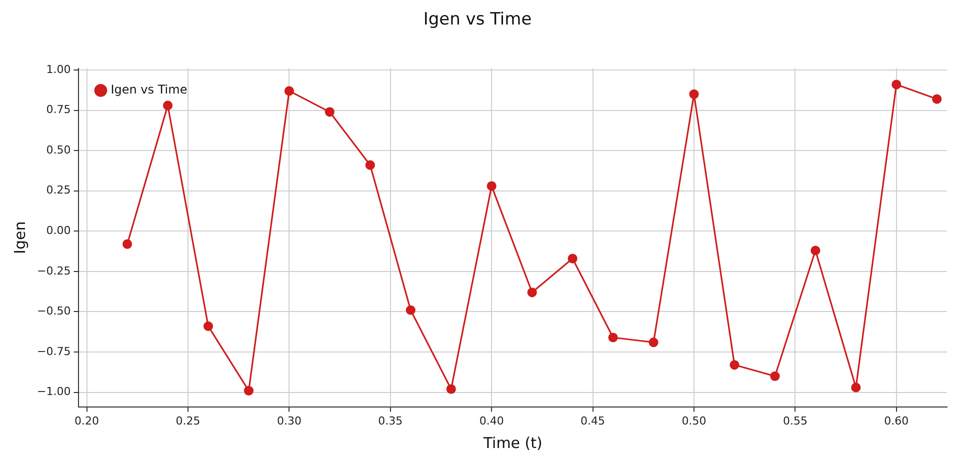 Image resolution: width=961 pixels, height=459 pixels. I want to click on x-tick-label: 0.45, so click(593, 421).